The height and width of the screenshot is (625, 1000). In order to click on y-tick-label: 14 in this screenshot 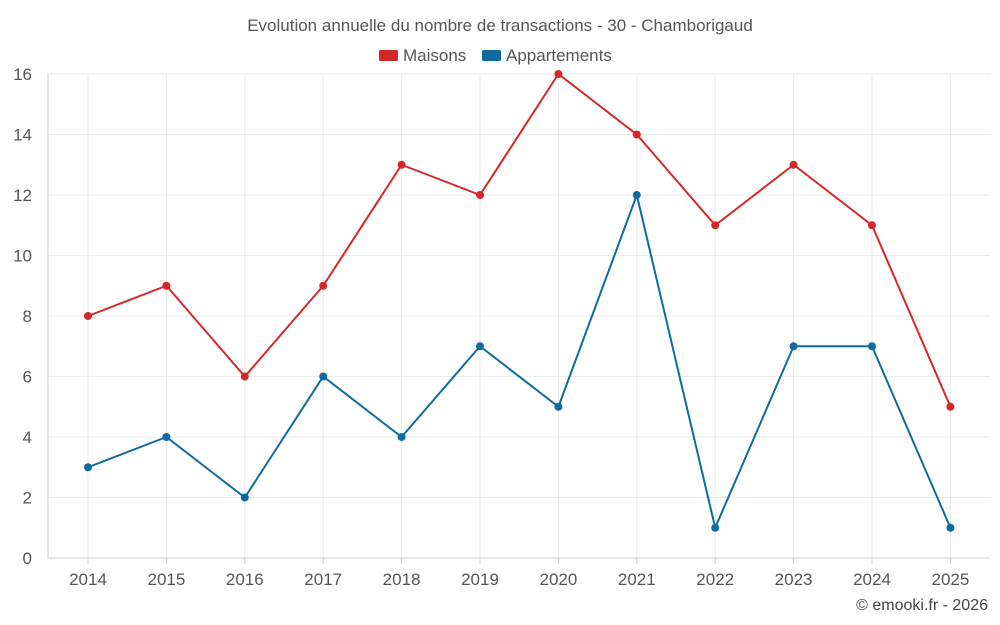, I will do `click(22, 135)`.